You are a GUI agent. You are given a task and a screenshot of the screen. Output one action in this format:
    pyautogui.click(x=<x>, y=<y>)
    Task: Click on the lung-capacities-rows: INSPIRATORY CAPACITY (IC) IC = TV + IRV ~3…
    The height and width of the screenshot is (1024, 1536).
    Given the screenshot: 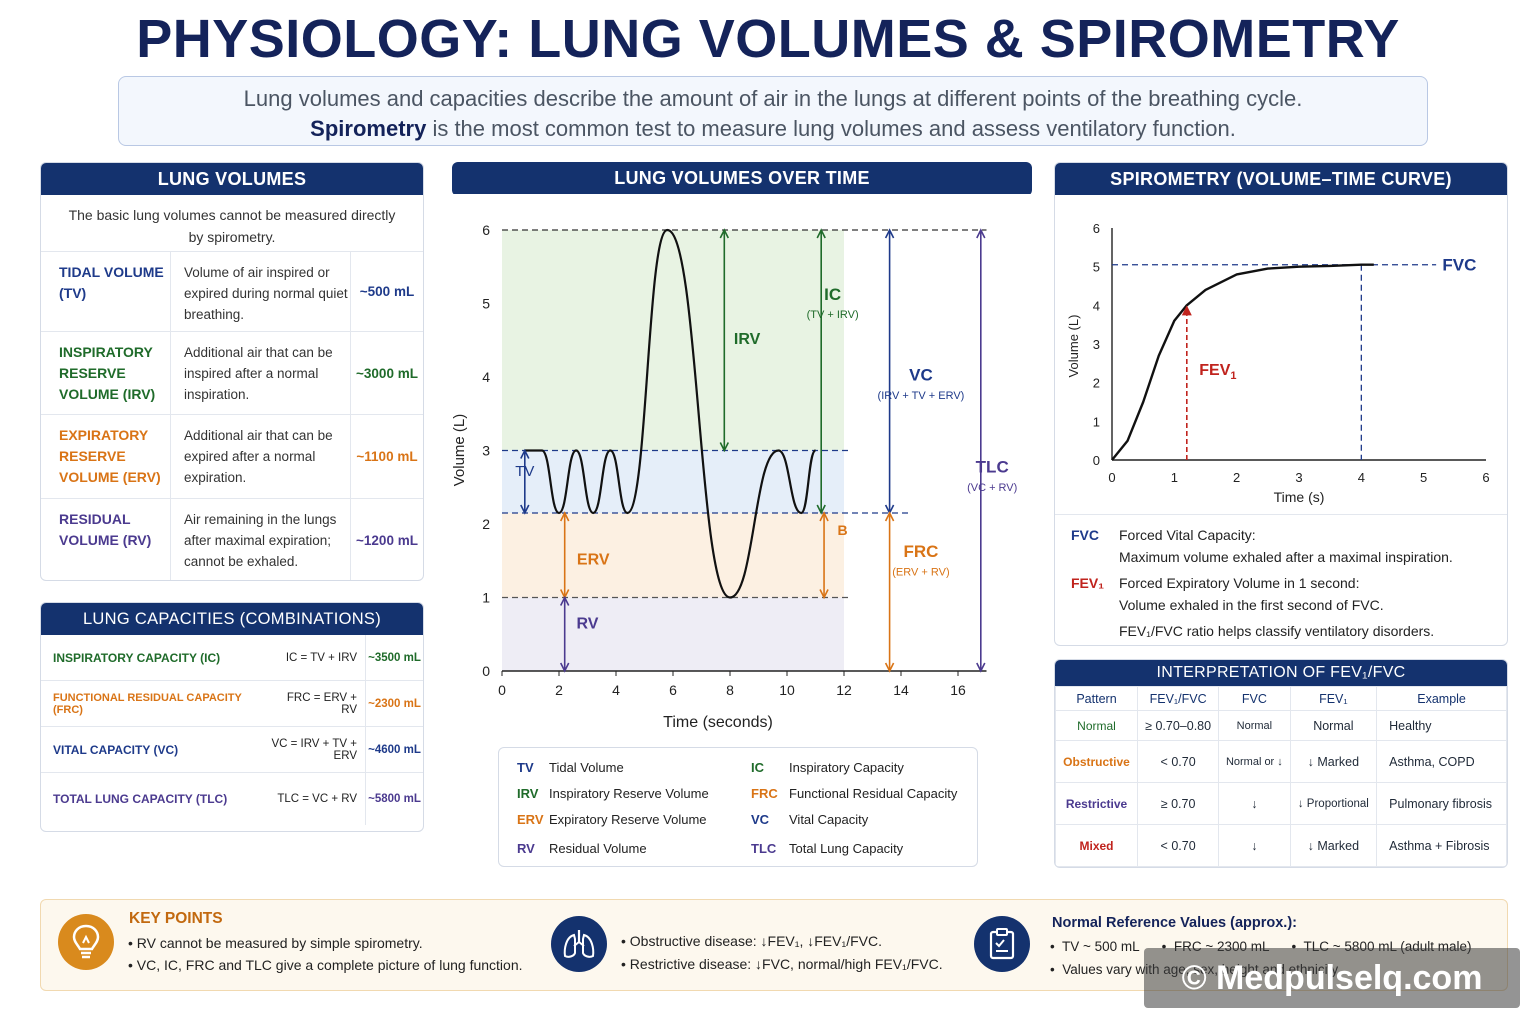 What is the action you would take?
    pyautogui.click(x=232, y=730)
    